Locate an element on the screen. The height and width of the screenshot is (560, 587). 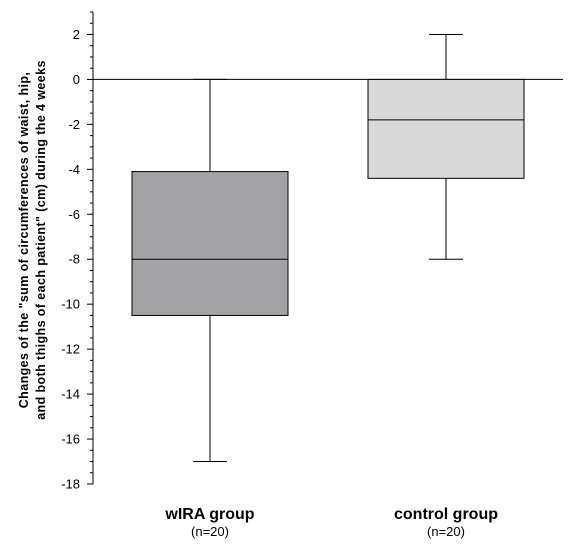
y-tick-label: 0 is located at coordinates (76, 79).